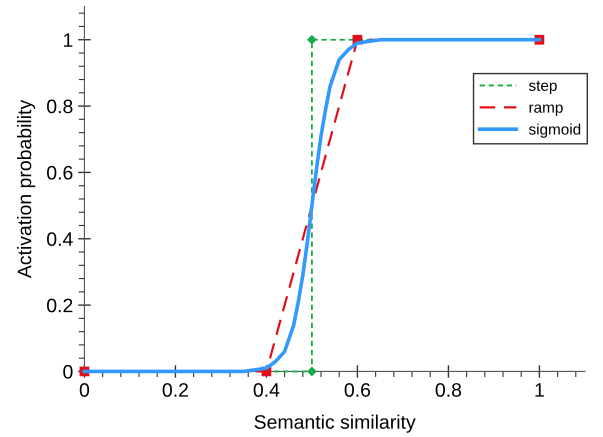 The image size is (603, 437). Describe the element at coordinates (267, 390) in the screenshot. I see `x-tick-label: 0.4` at that location.